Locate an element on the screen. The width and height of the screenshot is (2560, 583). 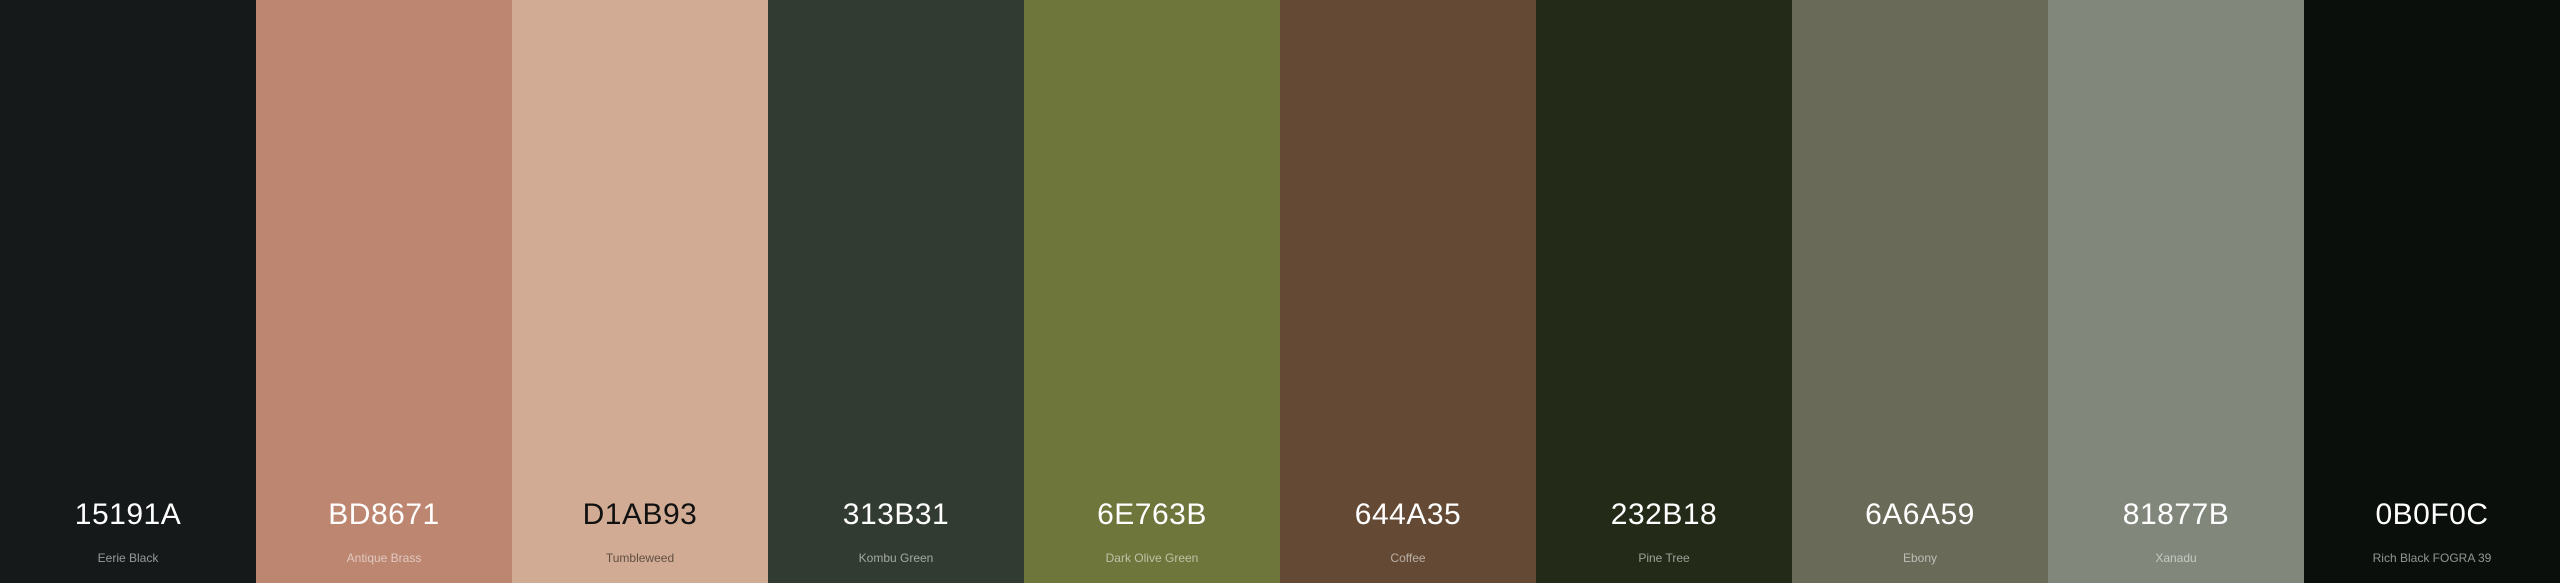
swatch-kombu-green: 313B31 Kombu Green is located at coordinates (896, 291).